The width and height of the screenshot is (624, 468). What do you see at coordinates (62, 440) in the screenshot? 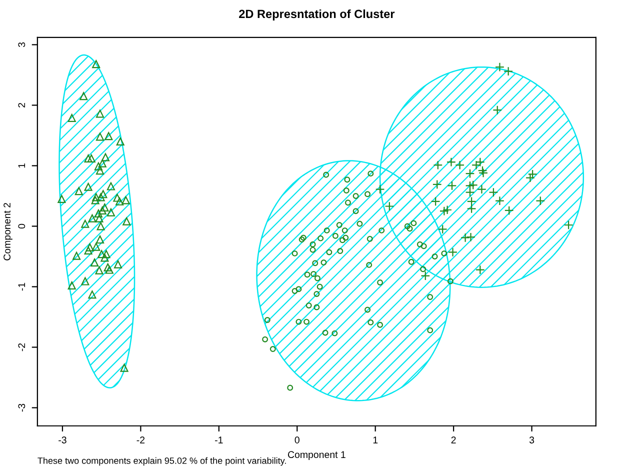
I see `x-tick-label: -3` at bounding box center [62, 440].